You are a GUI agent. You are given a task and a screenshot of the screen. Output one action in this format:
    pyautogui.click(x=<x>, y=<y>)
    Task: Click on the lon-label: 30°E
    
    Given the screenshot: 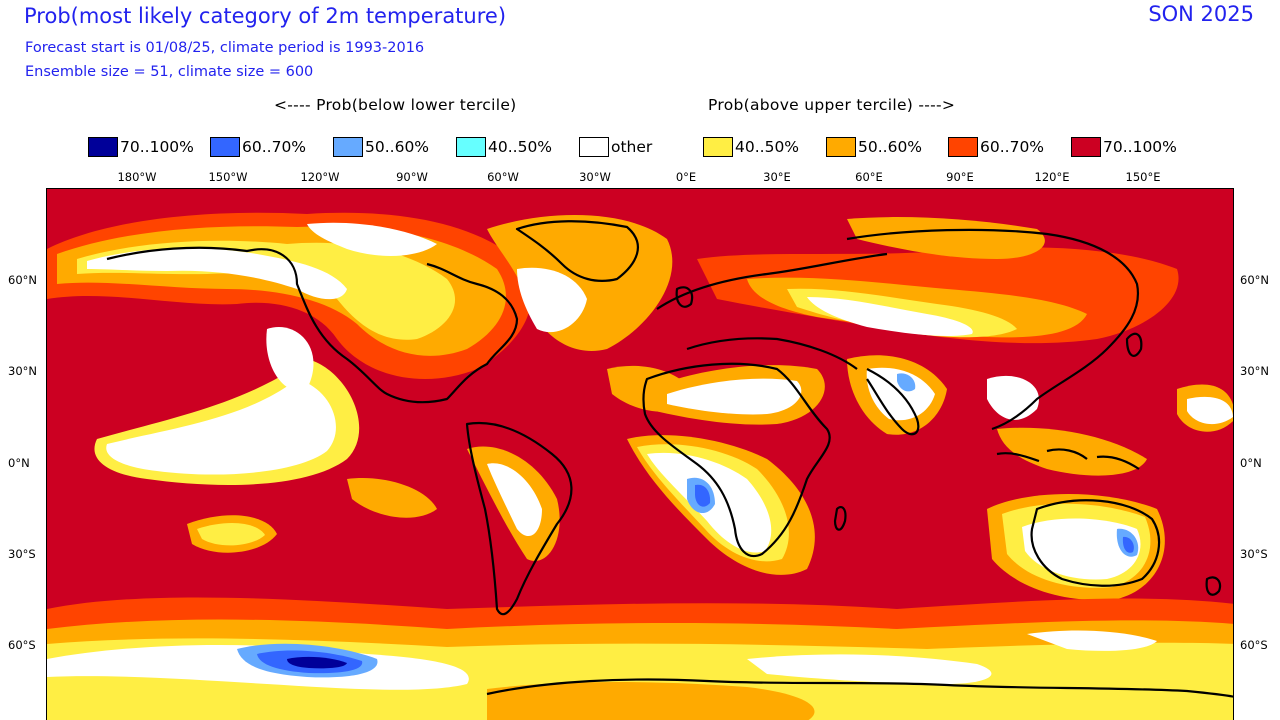 What is the action you would take?
    pyautogui.click(x=777, y=177)
    